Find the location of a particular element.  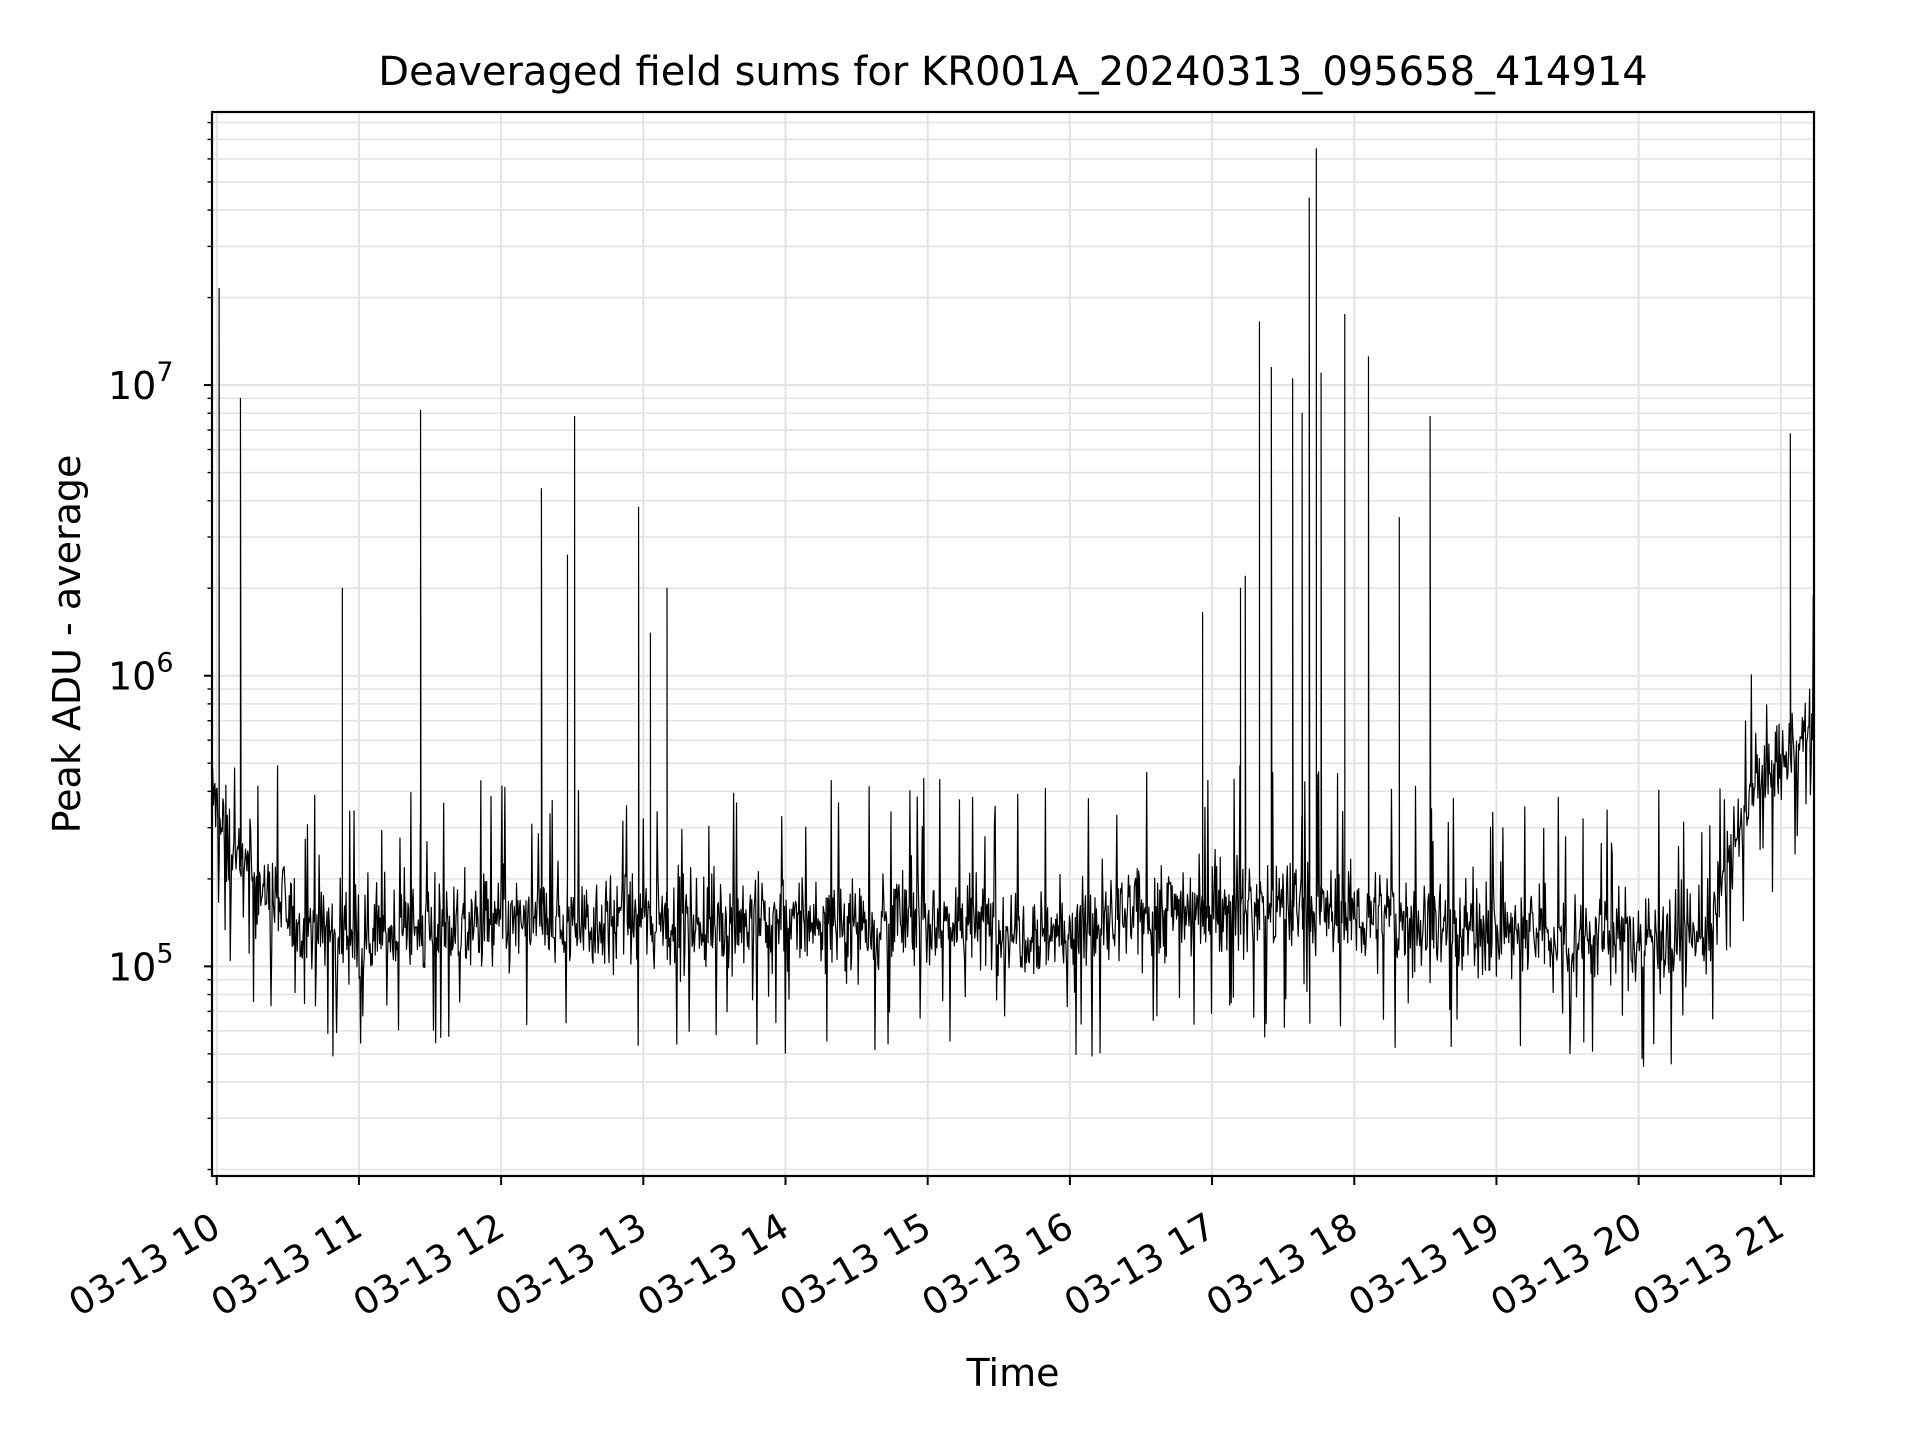

x-axis-label: Time is located at coordinates (1013, 1373).